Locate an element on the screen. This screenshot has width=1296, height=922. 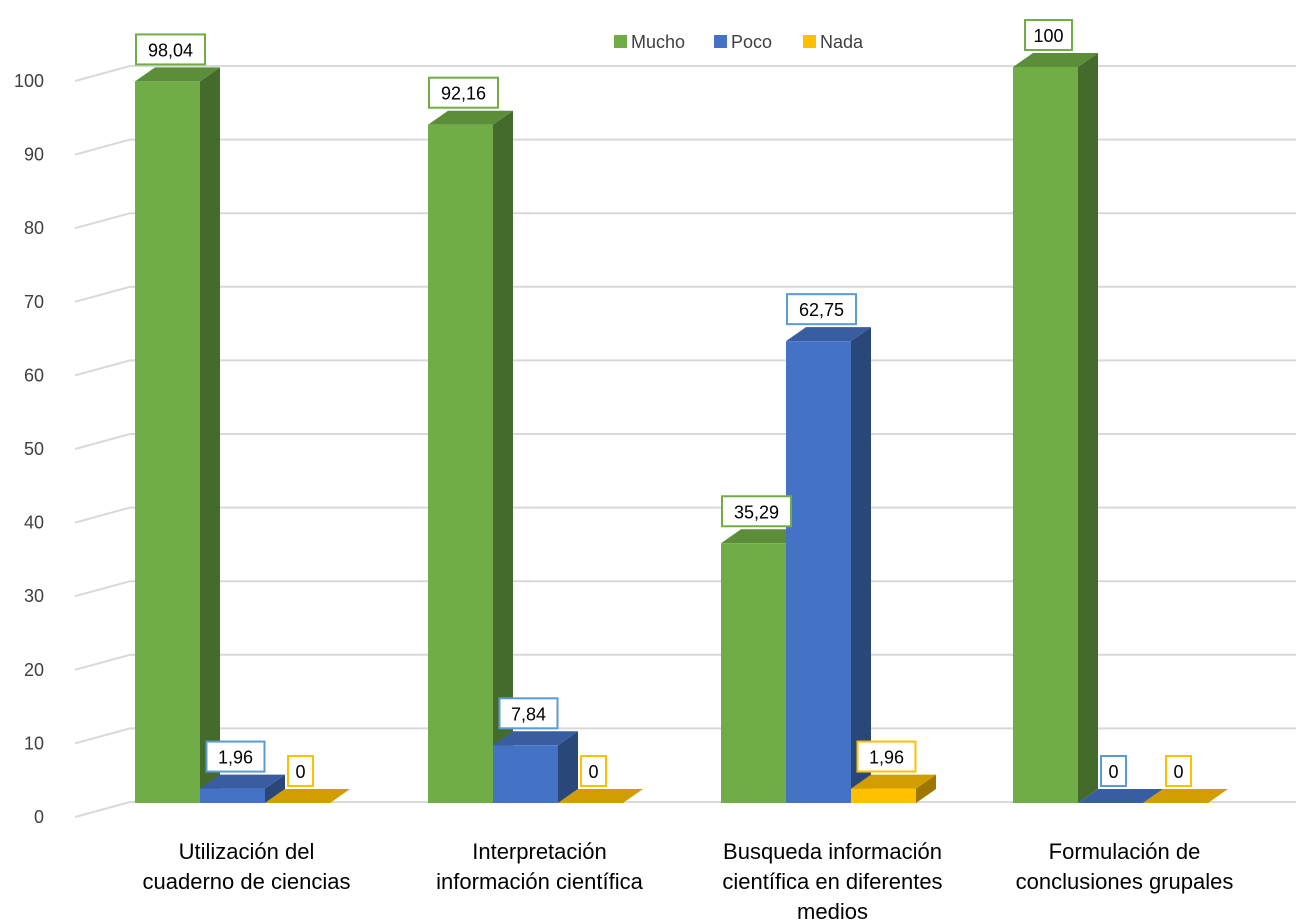
legend-item: Poco is located at coordinates (743, 42).